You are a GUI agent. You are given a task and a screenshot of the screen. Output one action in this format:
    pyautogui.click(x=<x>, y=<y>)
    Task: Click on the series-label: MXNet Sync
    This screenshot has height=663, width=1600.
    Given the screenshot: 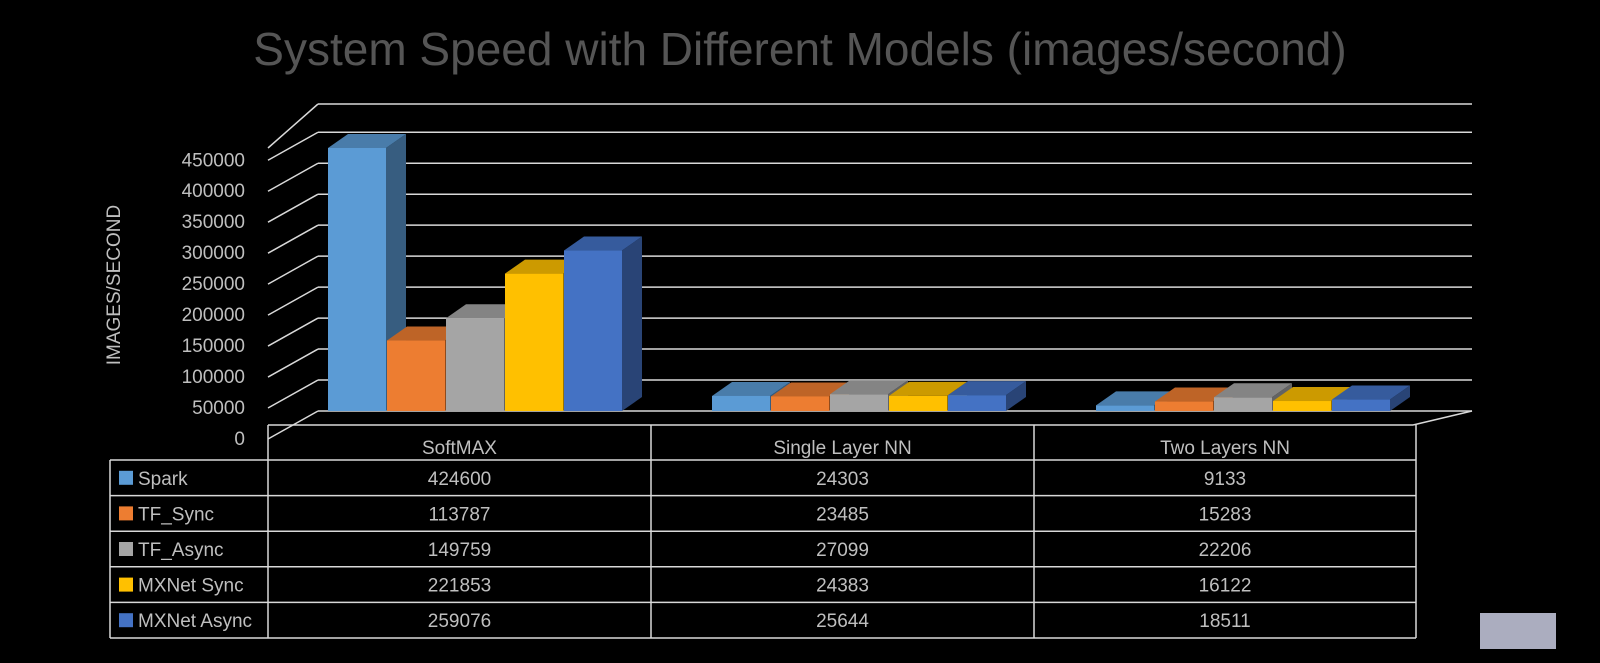 What is the action you would take?
    pyautogui.click(x=191, y=586)
    